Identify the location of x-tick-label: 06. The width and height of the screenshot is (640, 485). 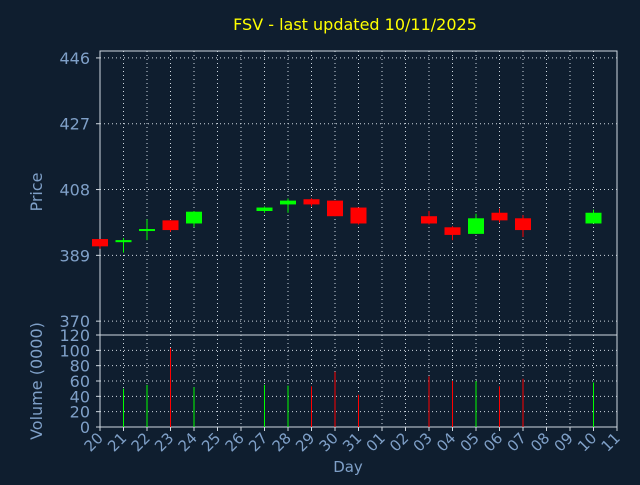
(493, 442).